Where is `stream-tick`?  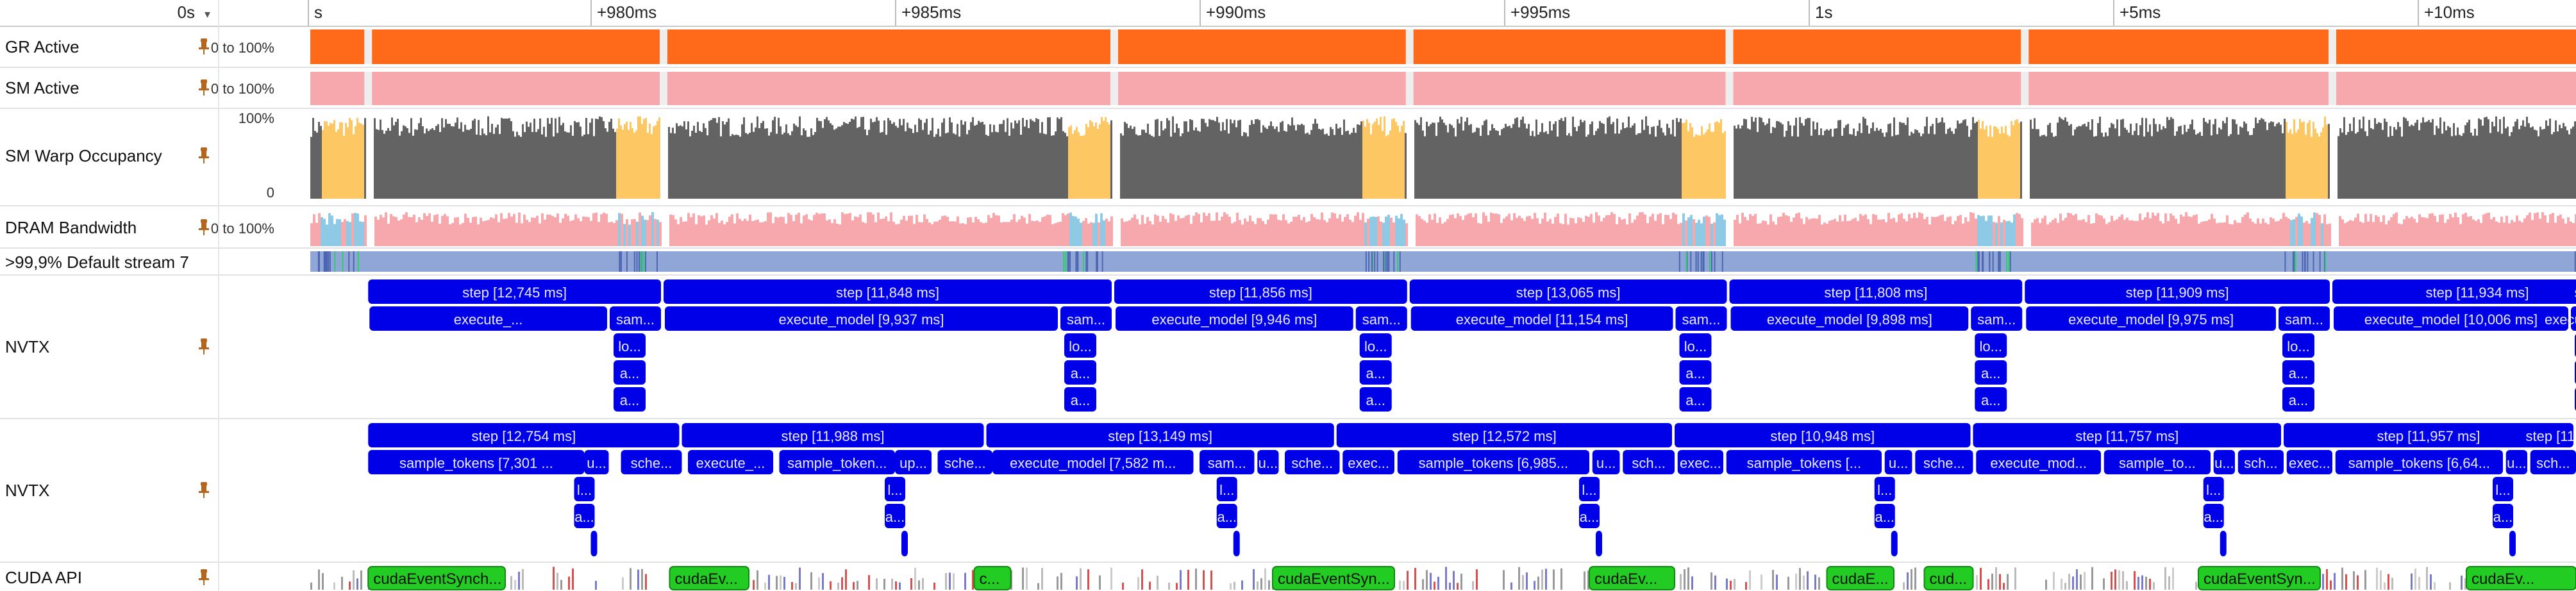 stream-tick is located at coordinates (330, 262).